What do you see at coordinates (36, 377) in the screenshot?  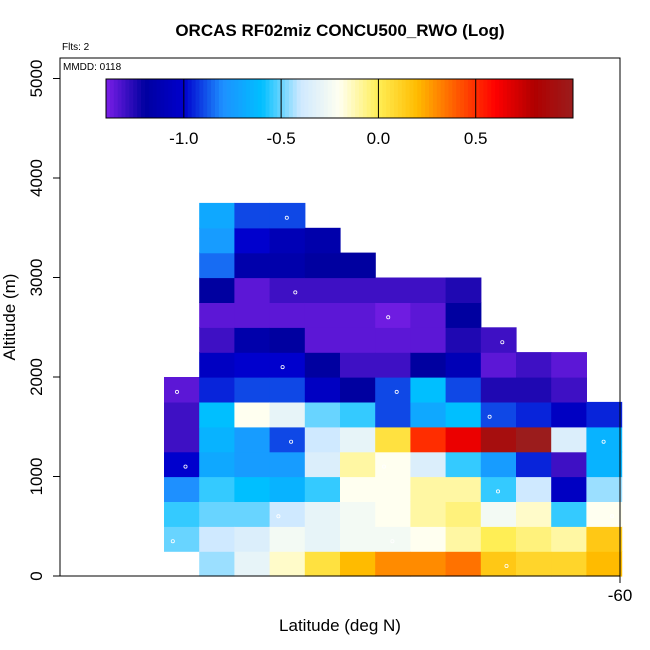 I see `y-tick-label: 2000` at bounding box center [36, 377].